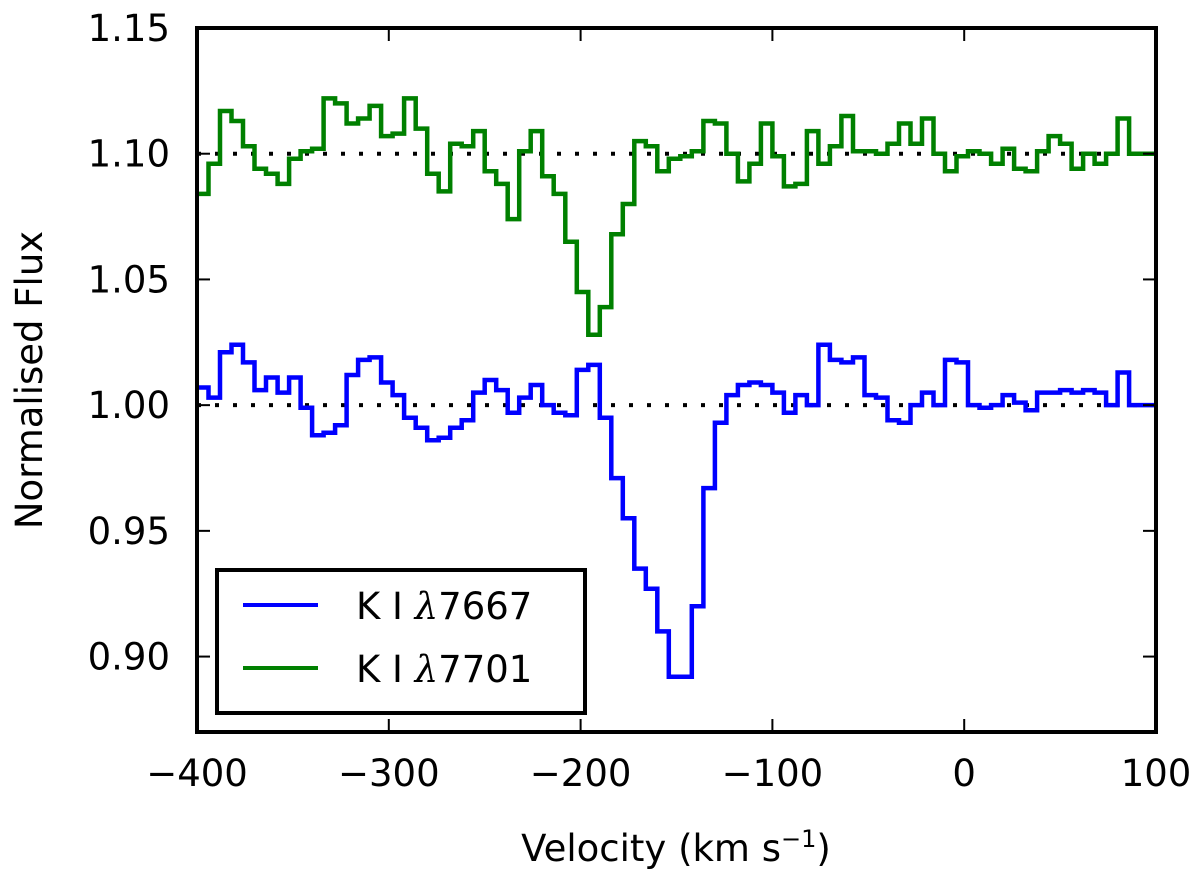  What do you see at coordinates (581, 773) in the screenshot?
I see `x-tick-label-2: −200` at bounding box center [581, 773].